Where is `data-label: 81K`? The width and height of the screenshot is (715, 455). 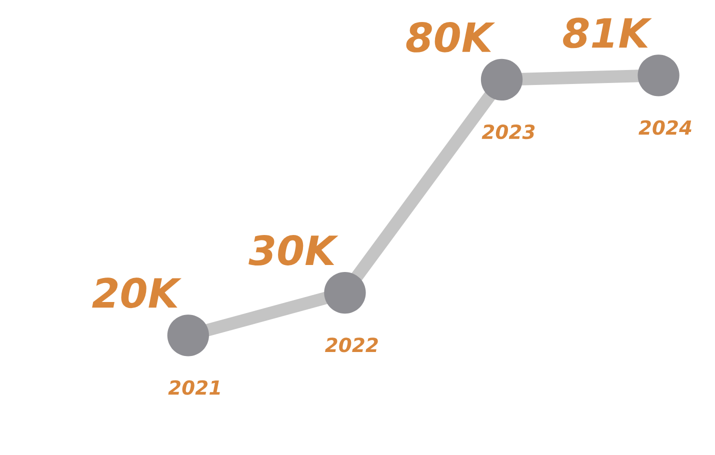 data-label: 81K is located at coordinates (607, 33).